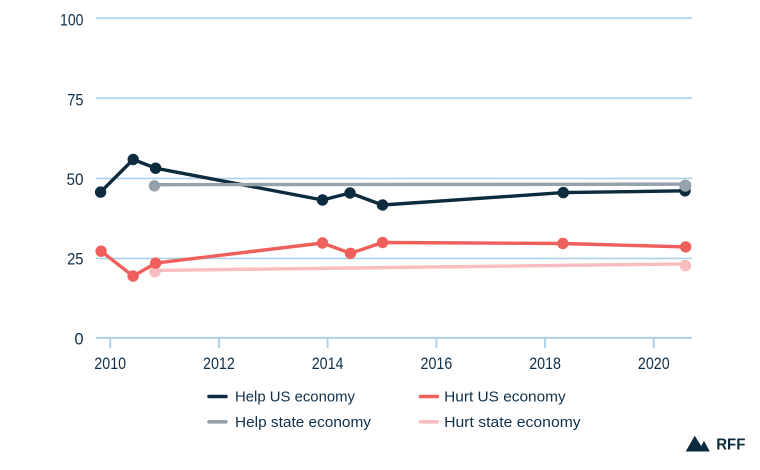 This screenshot has width=760, height=470. What do you see at coordinates (545, 364) in the screenshot?
I see `svg-text: 2018` at bounding box center [545, 364].